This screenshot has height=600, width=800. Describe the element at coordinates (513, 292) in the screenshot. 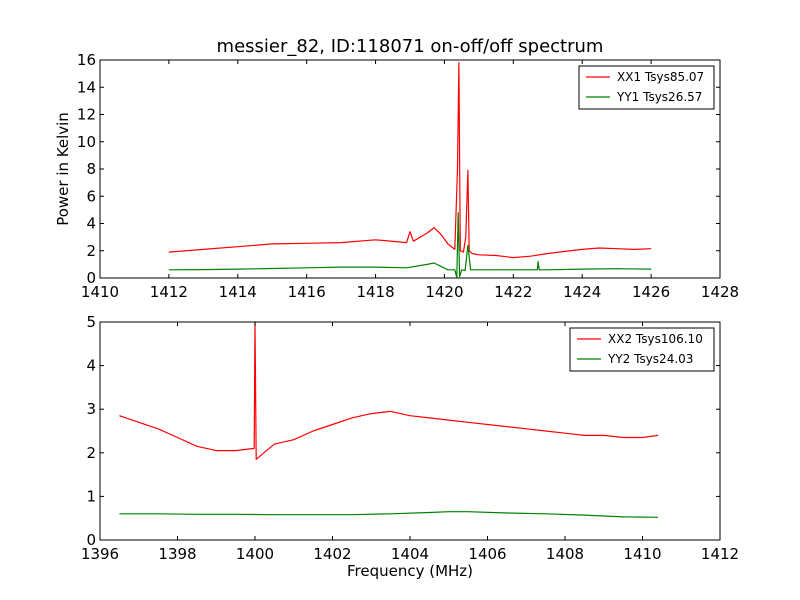

I see `x-tick-label: 1422` at that location.